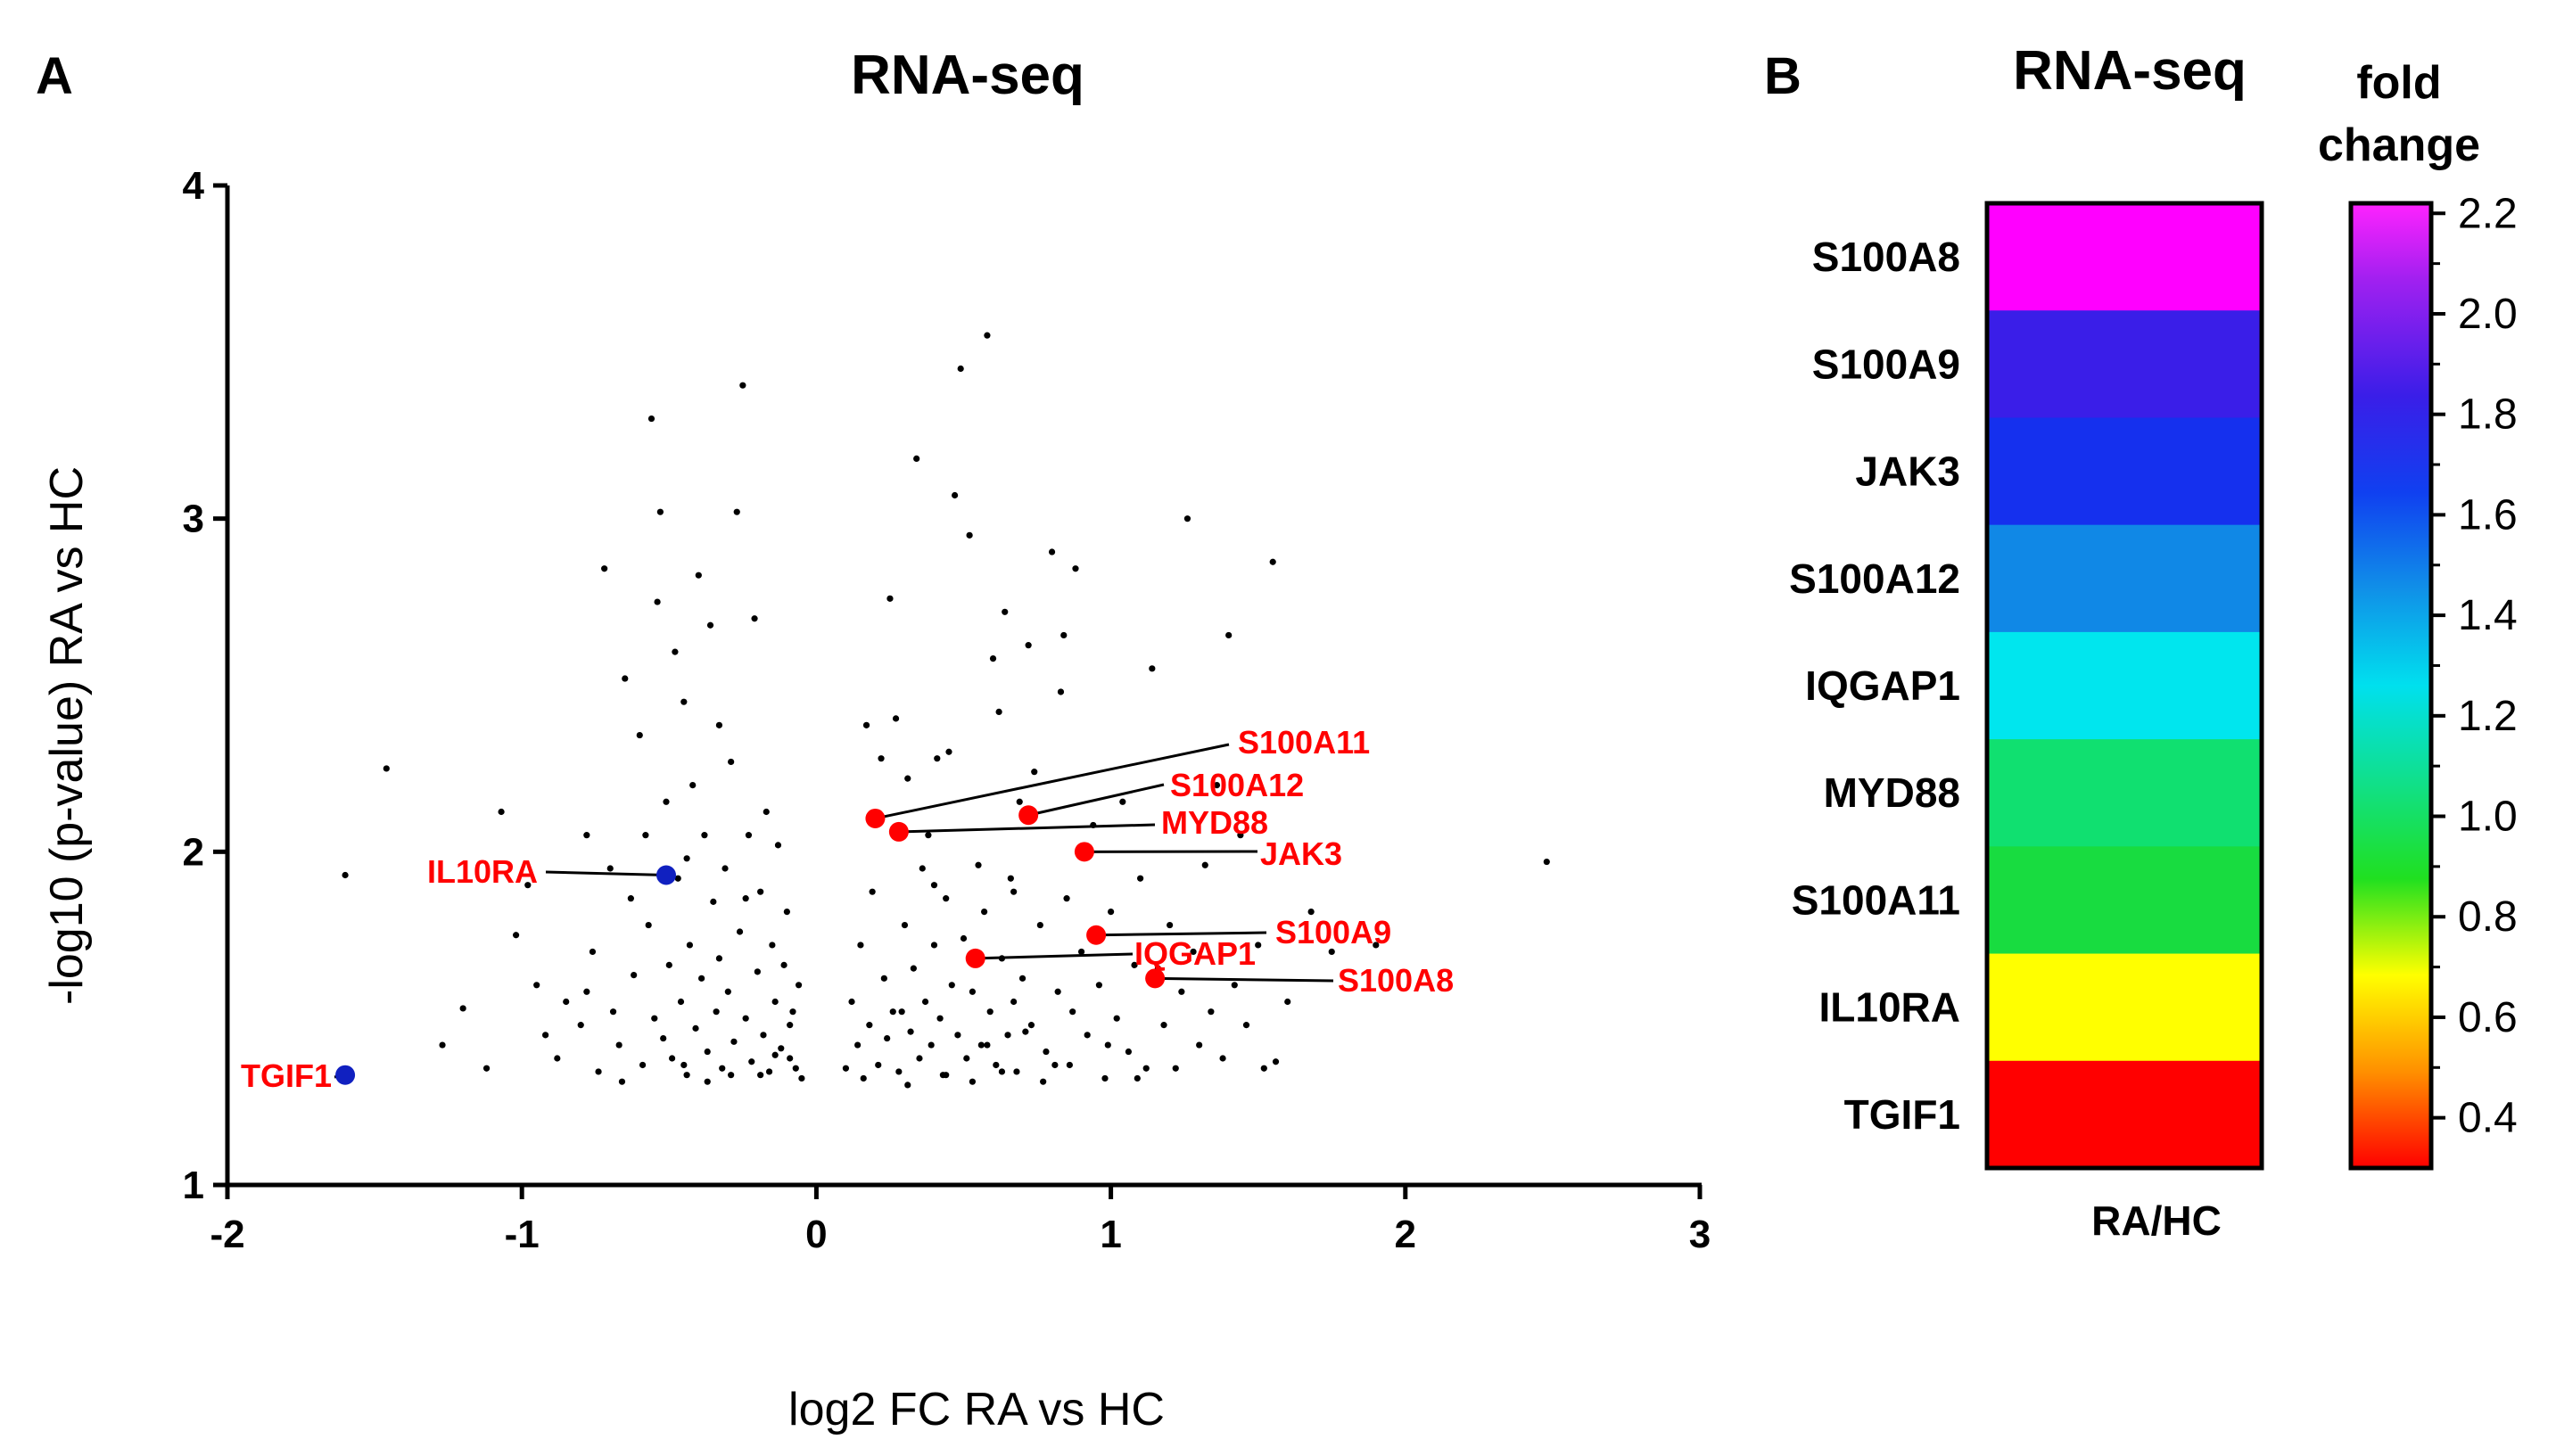 The image size is (2556, 1456). Describe the element at coordinates (2391, 686) in the screenshot. I see `colorbar-bar` at that location.